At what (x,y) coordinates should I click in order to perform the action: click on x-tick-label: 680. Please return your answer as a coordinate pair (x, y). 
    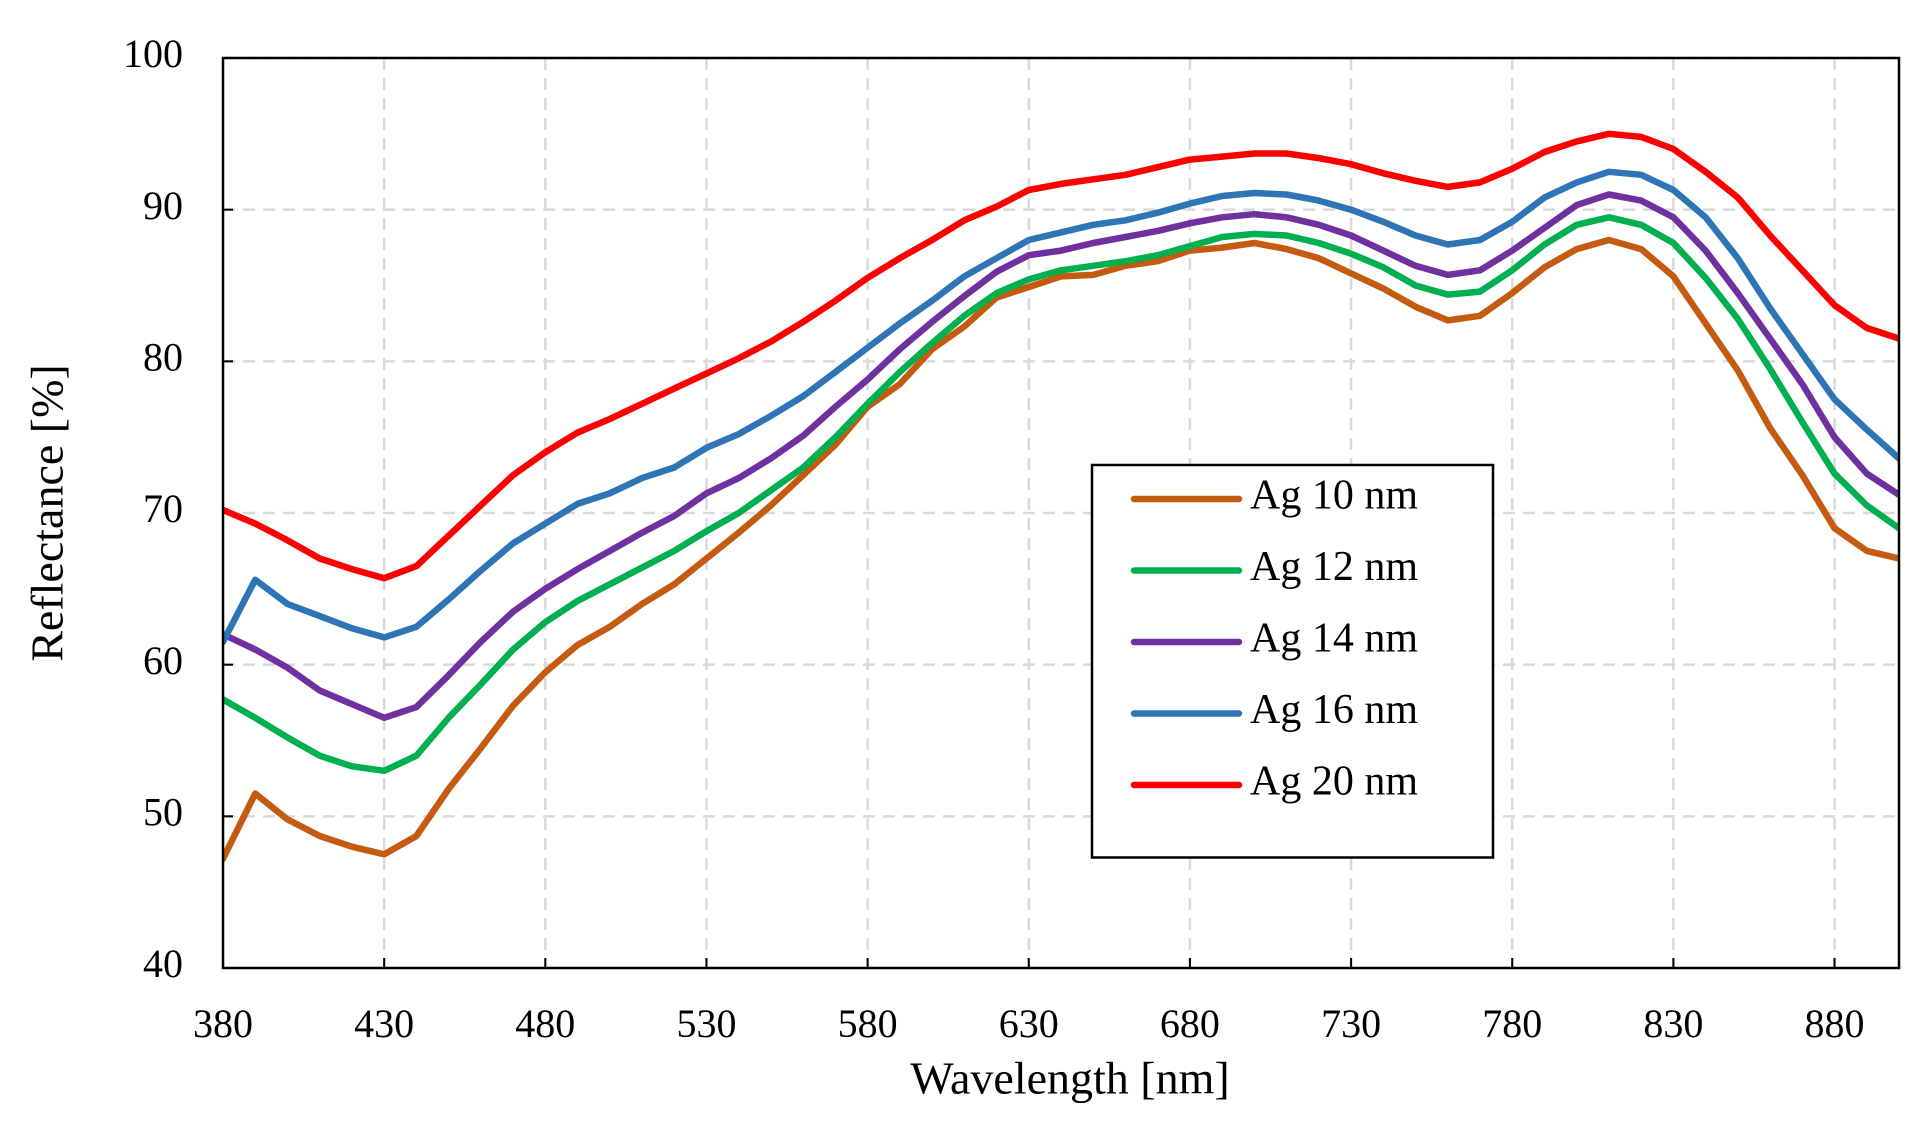
    Looking at the image, I should click on (1190, 1023).